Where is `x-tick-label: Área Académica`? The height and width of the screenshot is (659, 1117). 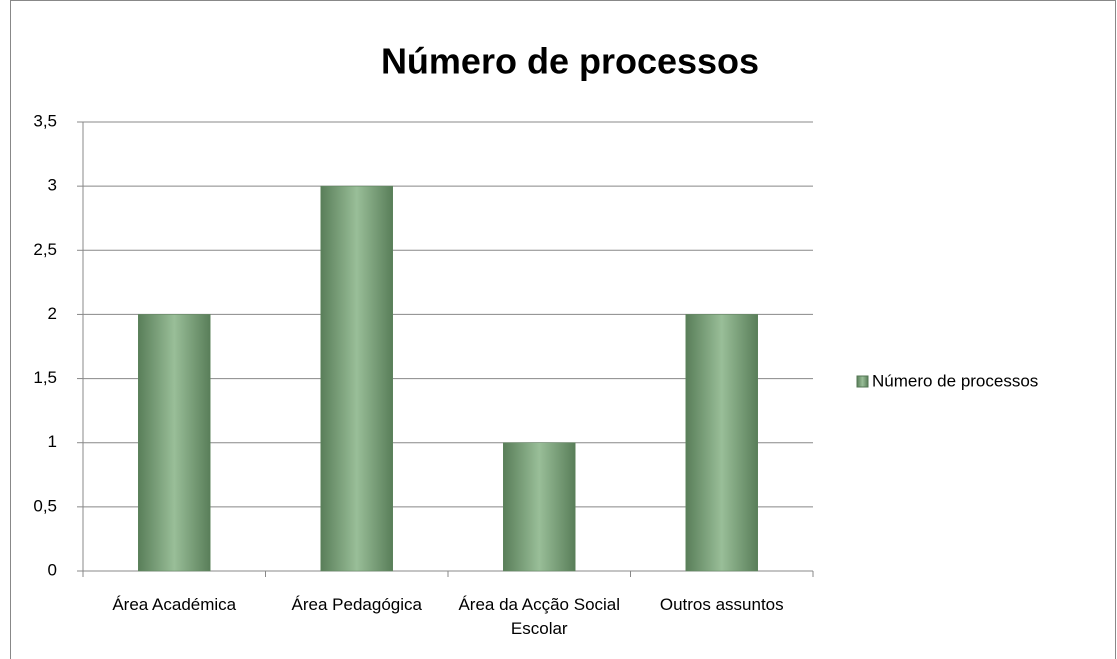
x-tick-label: Área Académica is located at coordinates (174, 604).